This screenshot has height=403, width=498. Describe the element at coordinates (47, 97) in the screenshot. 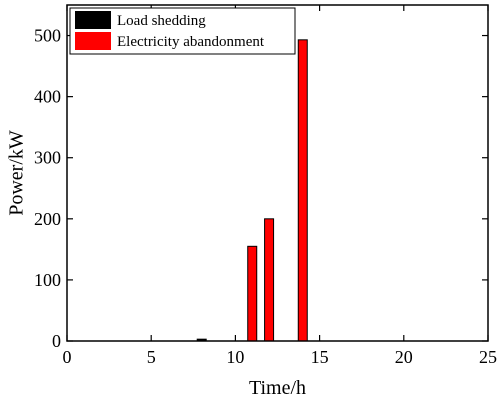

I see `y-tick-label: 400` at that location.